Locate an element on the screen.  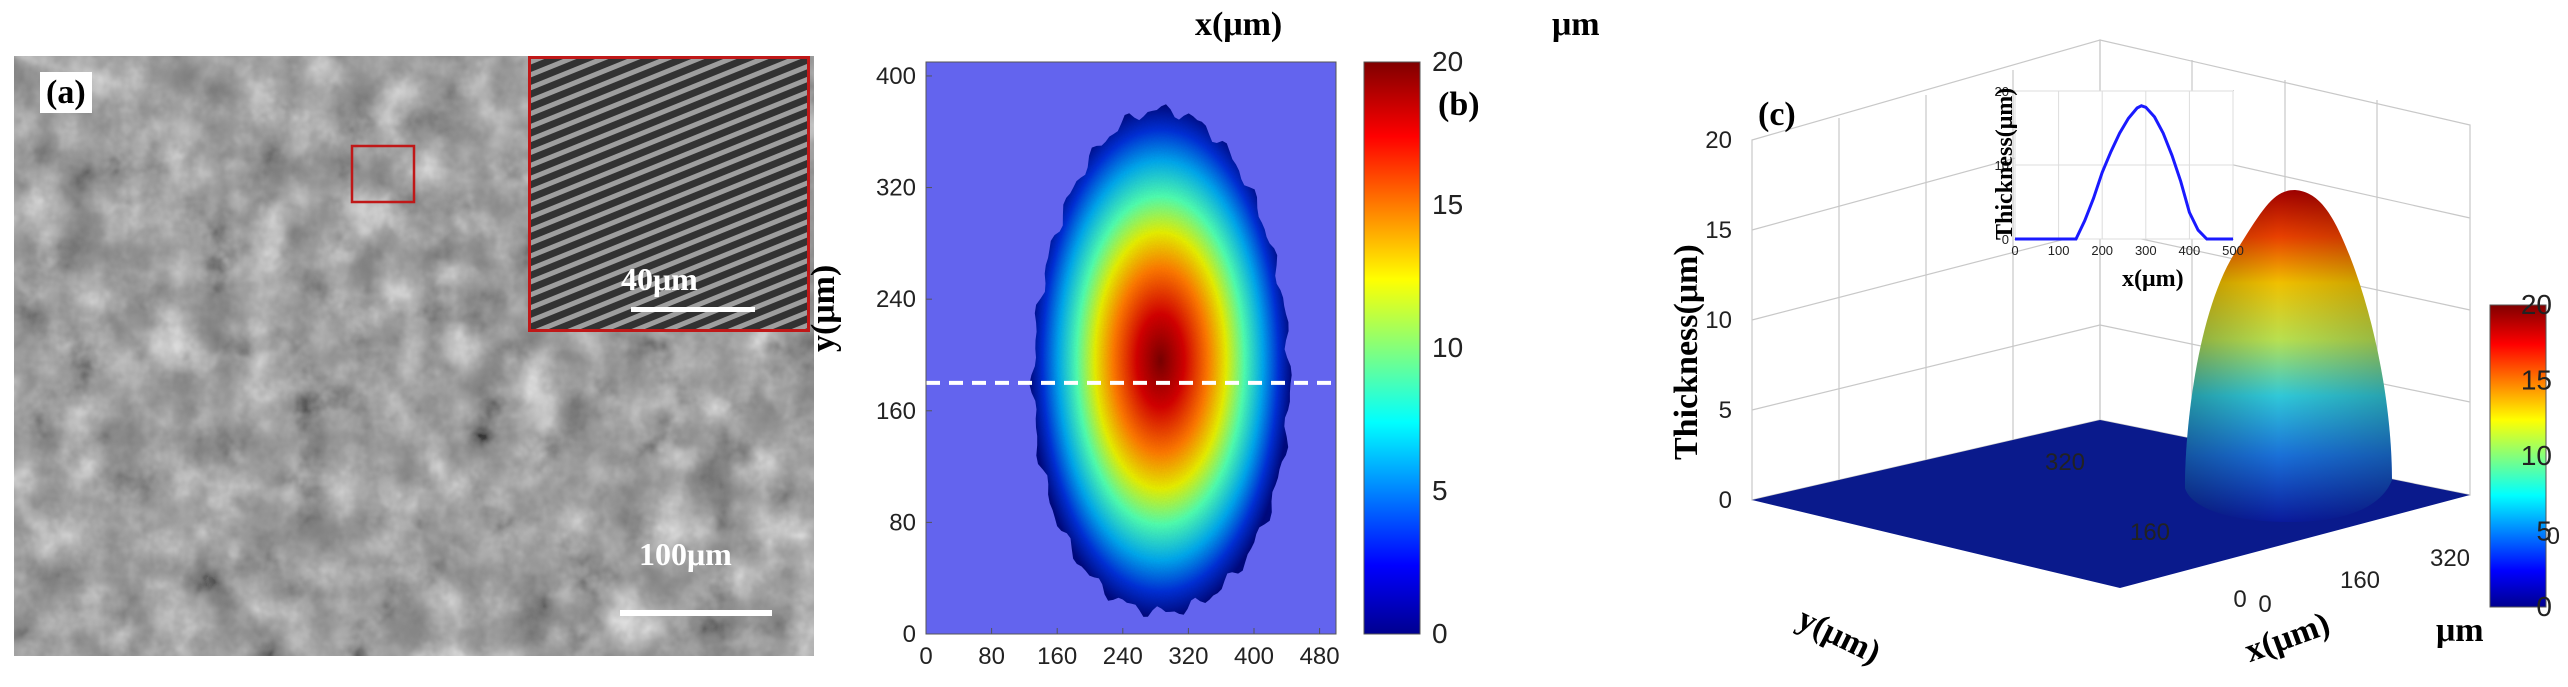
inset-x-tick-label: 400 is located at coordinates (2190, 250).